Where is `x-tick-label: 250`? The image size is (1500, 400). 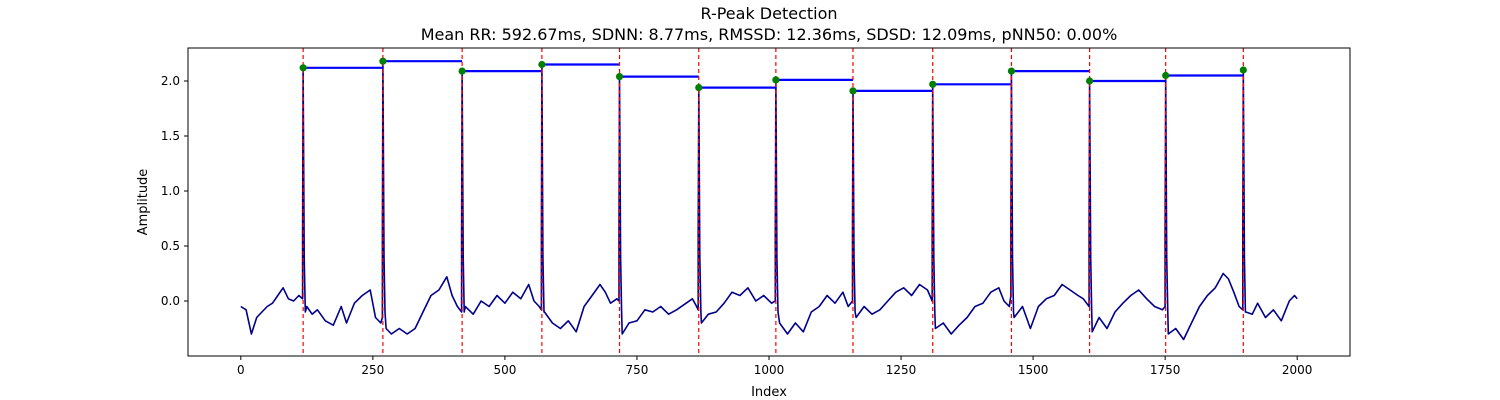
x-tick-label: 250 is located at coordinates (372, 370).